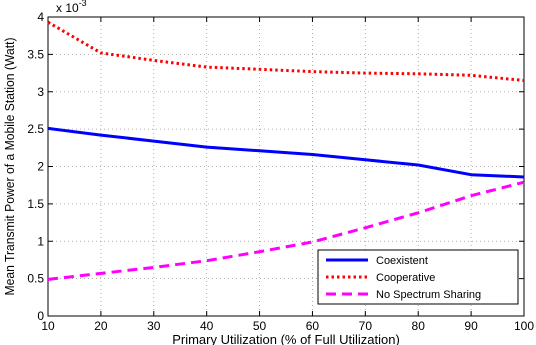 Image resolution: width=536 pixels, height=345 pixels. Describe the element at coordinates (207, 326) in the screenshot. I see `x-tick-label: 40` at that location.